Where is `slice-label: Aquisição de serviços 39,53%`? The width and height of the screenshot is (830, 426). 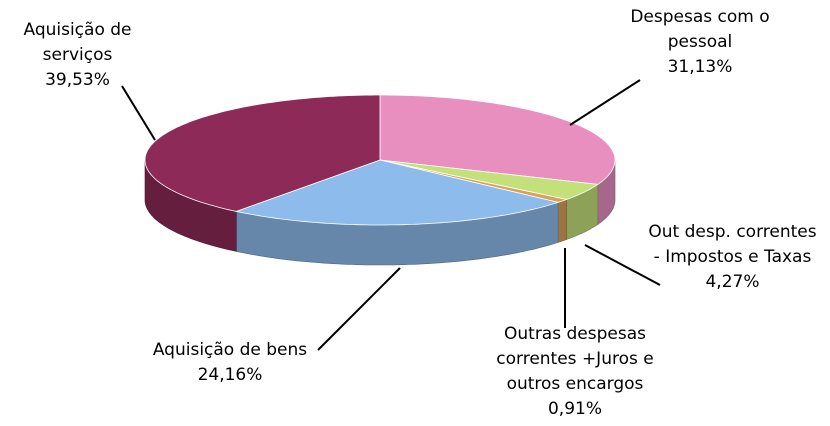
slice-label: Aquisição de serviços 39,53% is located at coordinates (77, 55).